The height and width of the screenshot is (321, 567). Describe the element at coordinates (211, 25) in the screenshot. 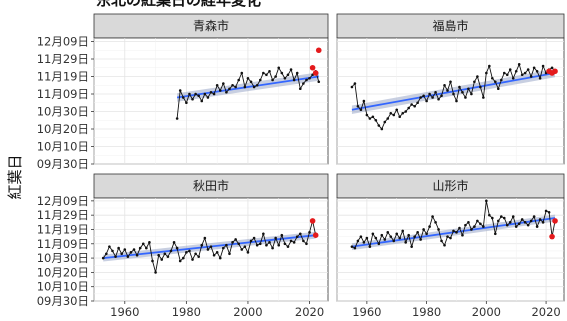

I see `panel-title: 青森市` at that location.